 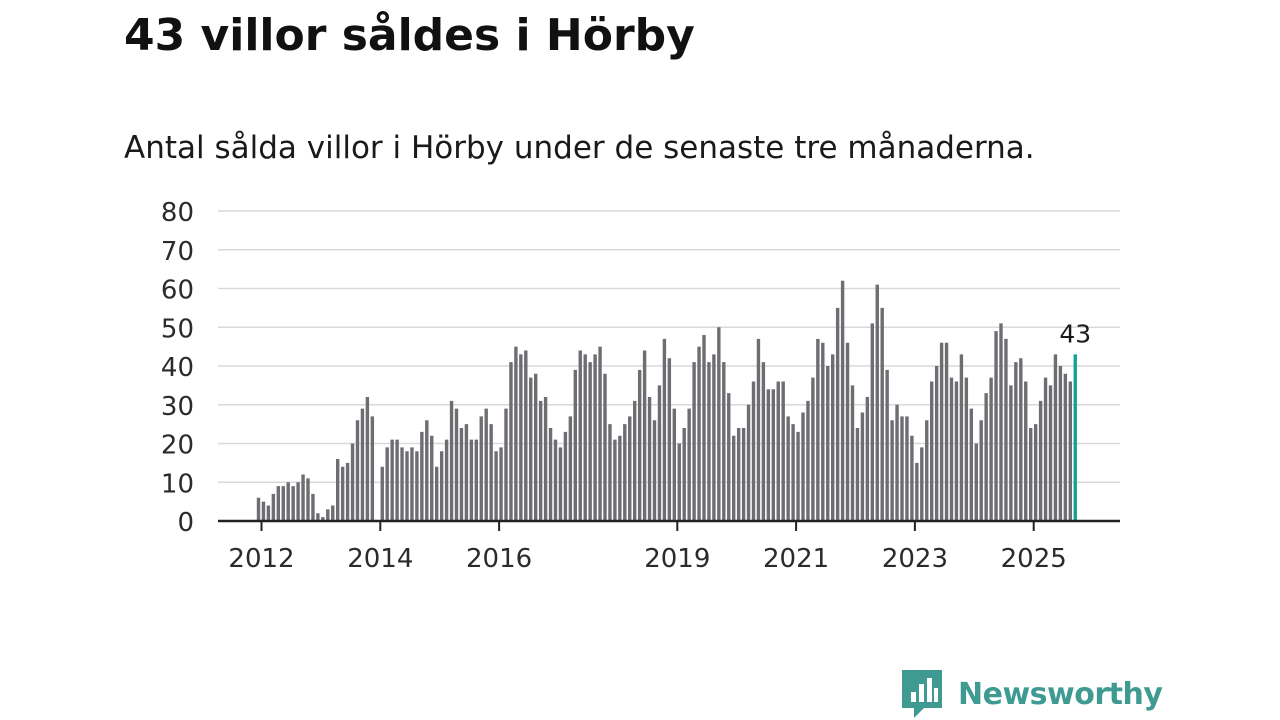 What do you see at coordinates (177, 407) in the screenshot?
I see `y-tick-label: 30` at bounding box center [177, 407].